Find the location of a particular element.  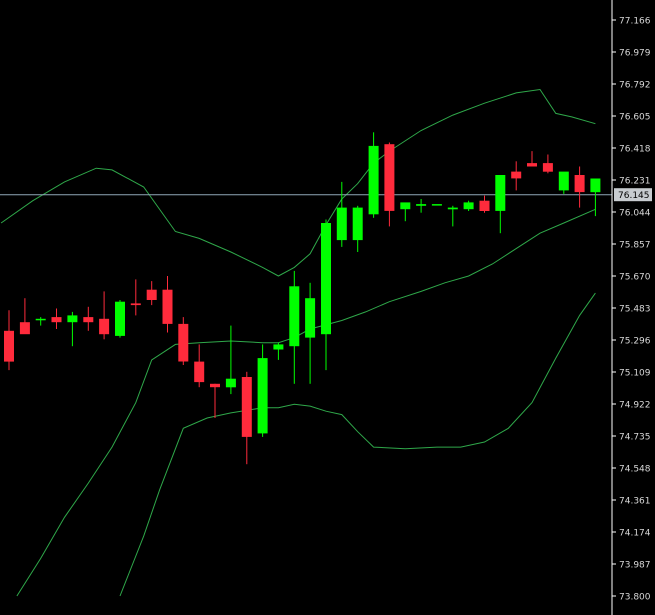

current-price-badge-box is located at coordinates (633, 195).